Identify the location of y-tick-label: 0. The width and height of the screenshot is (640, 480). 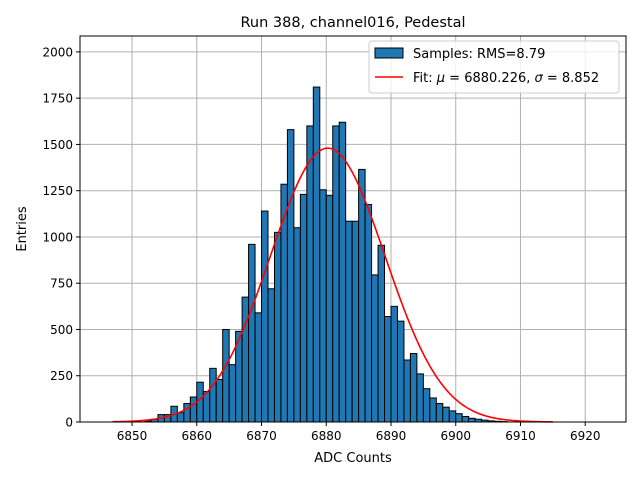
(69, 423).